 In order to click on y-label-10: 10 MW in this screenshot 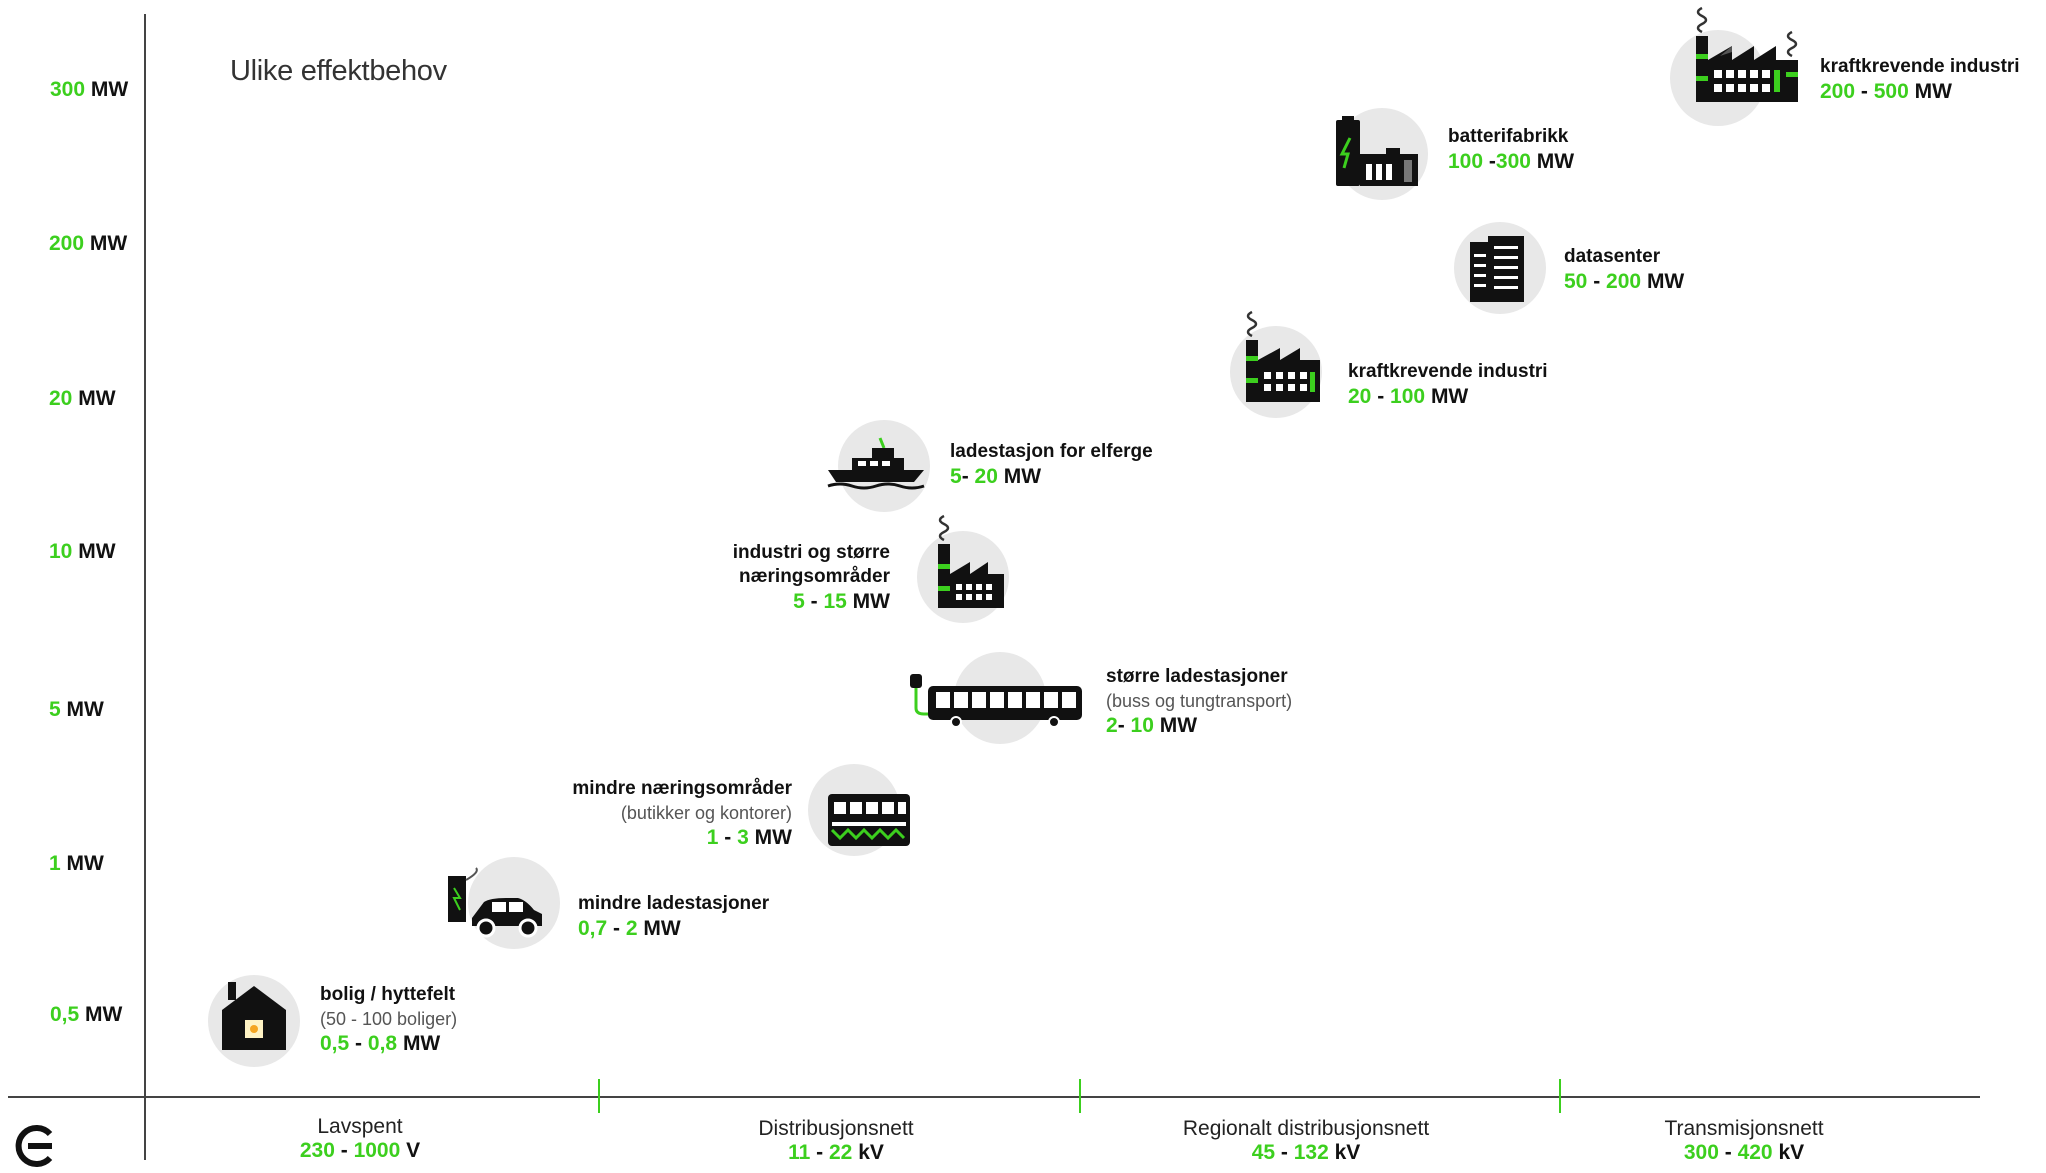, I will do `click(82, 551)`.